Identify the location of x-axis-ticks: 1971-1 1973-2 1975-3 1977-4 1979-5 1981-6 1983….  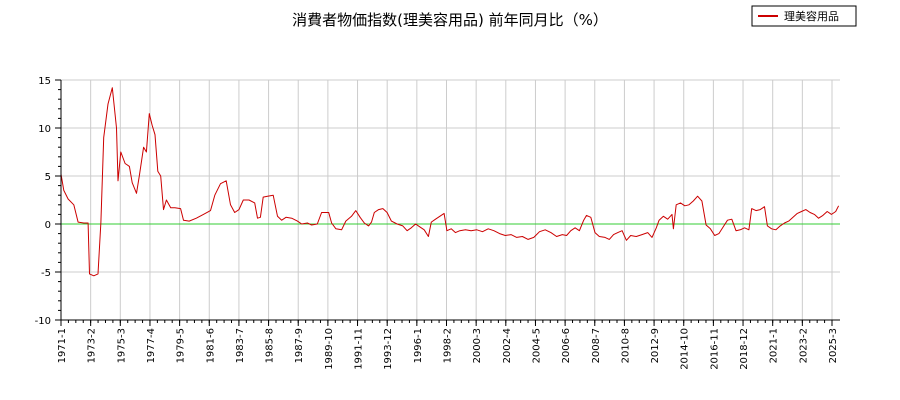
(448, 345).